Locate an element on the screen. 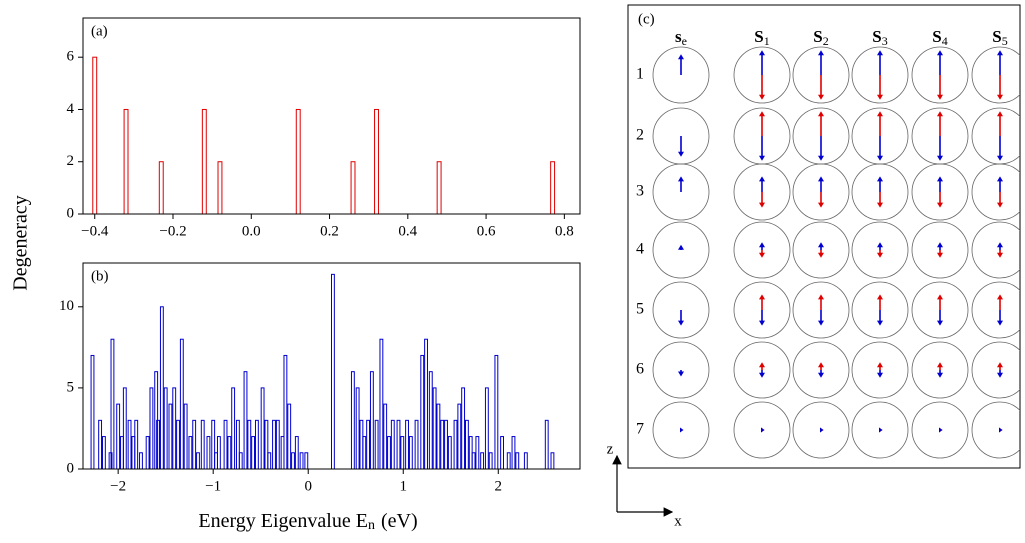 This screenshot has width=1025, height=543. column-sub: 4 is located at coordinates (945, 41).